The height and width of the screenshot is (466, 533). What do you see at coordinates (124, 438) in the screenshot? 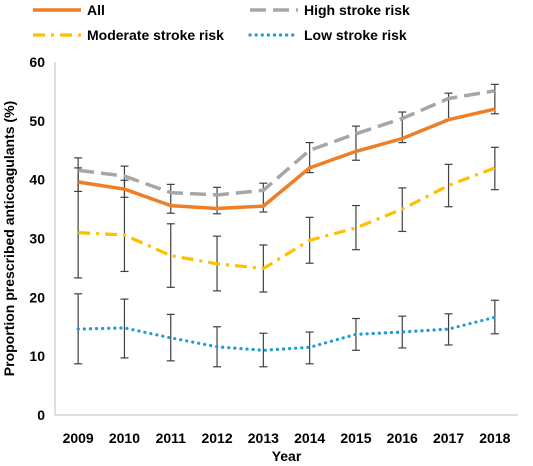
I see `x-tick-label: 2010` at bounding box center [124, 438].